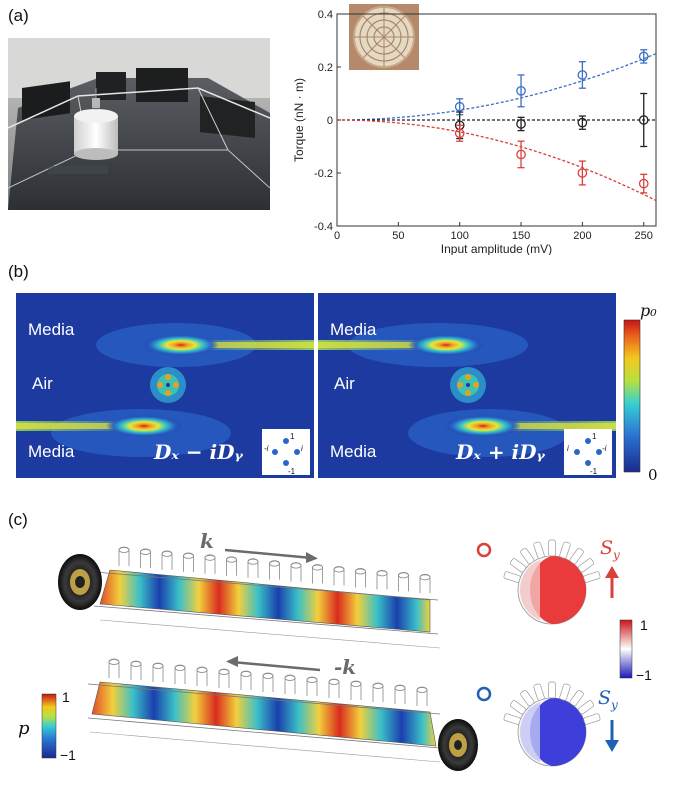 The image size is (674, 785). What do you see at coordinates (521, 236) in the screenshot?
I see `x-tick-label: 150` at bounding box center [521, 236].